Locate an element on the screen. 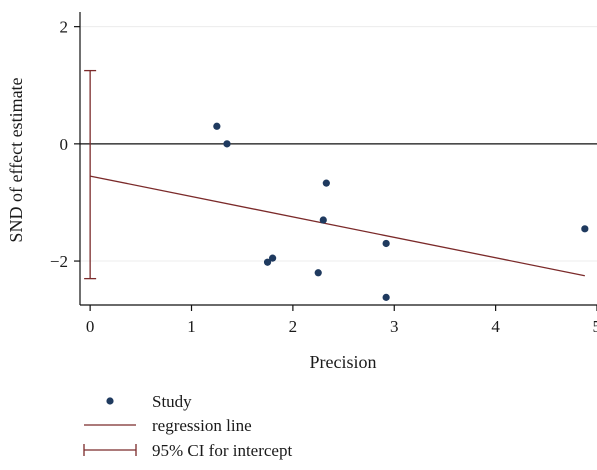 This screenshot has width=597, height=470. x-tick-label: 2 is located at coordinates (293, 326).